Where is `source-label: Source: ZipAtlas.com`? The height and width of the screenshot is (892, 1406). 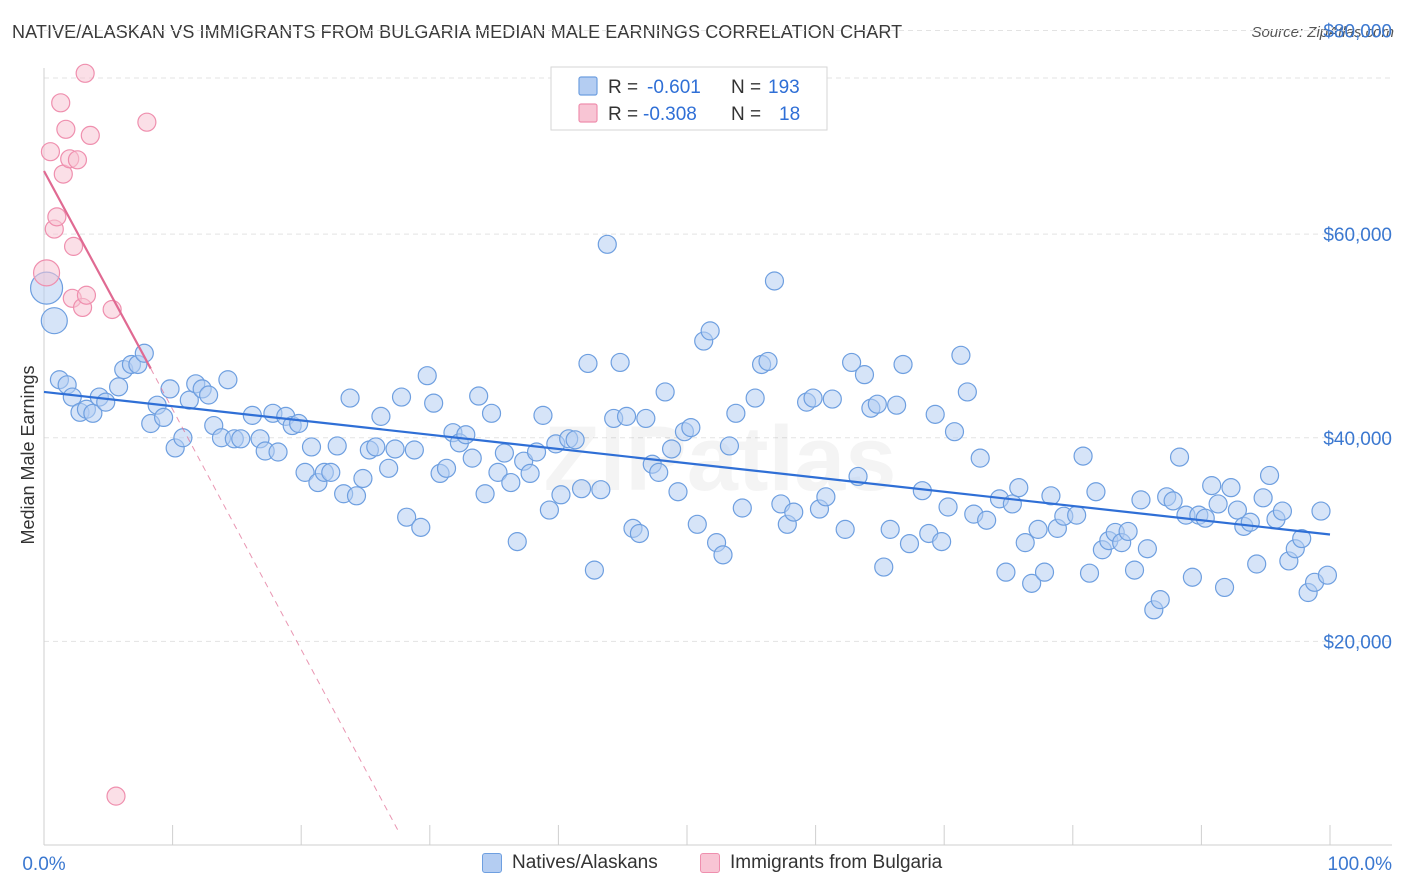
source-label: Source: ZipAtlas.com is located at coordinates (1322, 32).